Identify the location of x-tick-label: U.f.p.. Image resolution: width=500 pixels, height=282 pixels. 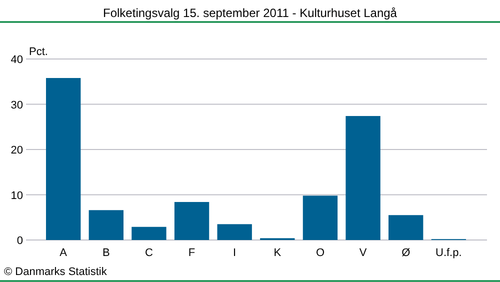
(449, 253).